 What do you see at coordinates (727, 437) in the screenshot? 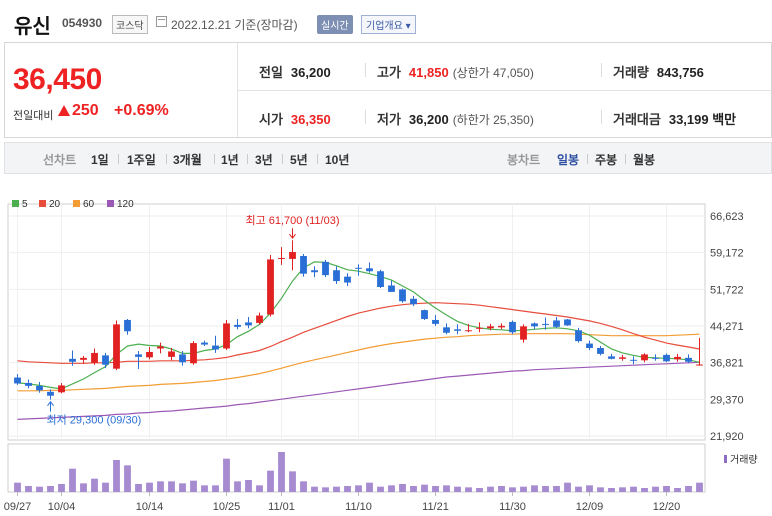
I see `y-tick-label: 21,920` at bounding box center [727, 437].